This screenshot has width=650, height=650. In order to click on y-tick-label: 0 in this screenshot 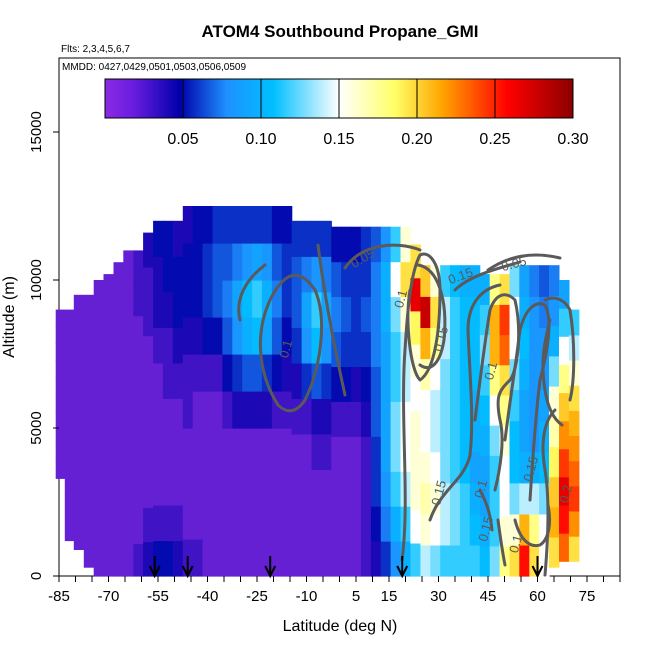, I will do `click(36, 576)`.